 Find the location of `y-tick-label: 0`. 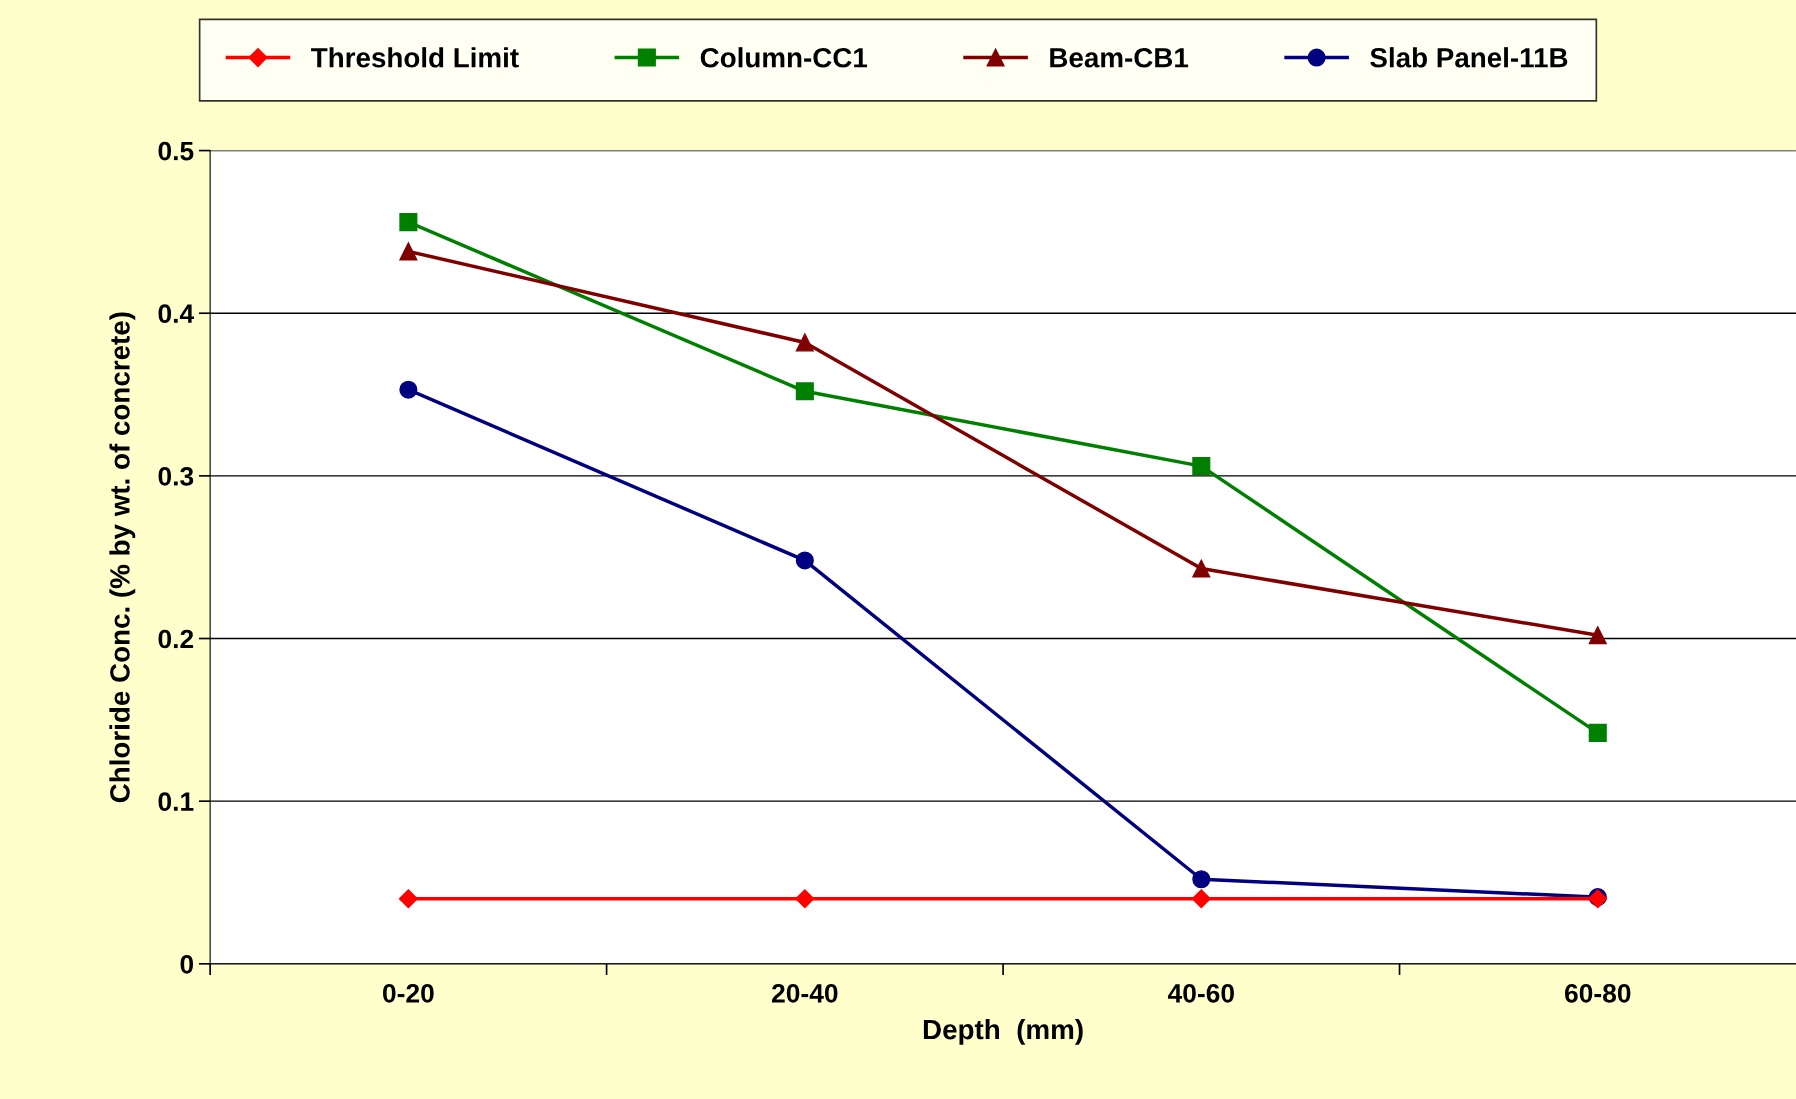

y-tick-label: 0 is located at coordinates (187, 964).